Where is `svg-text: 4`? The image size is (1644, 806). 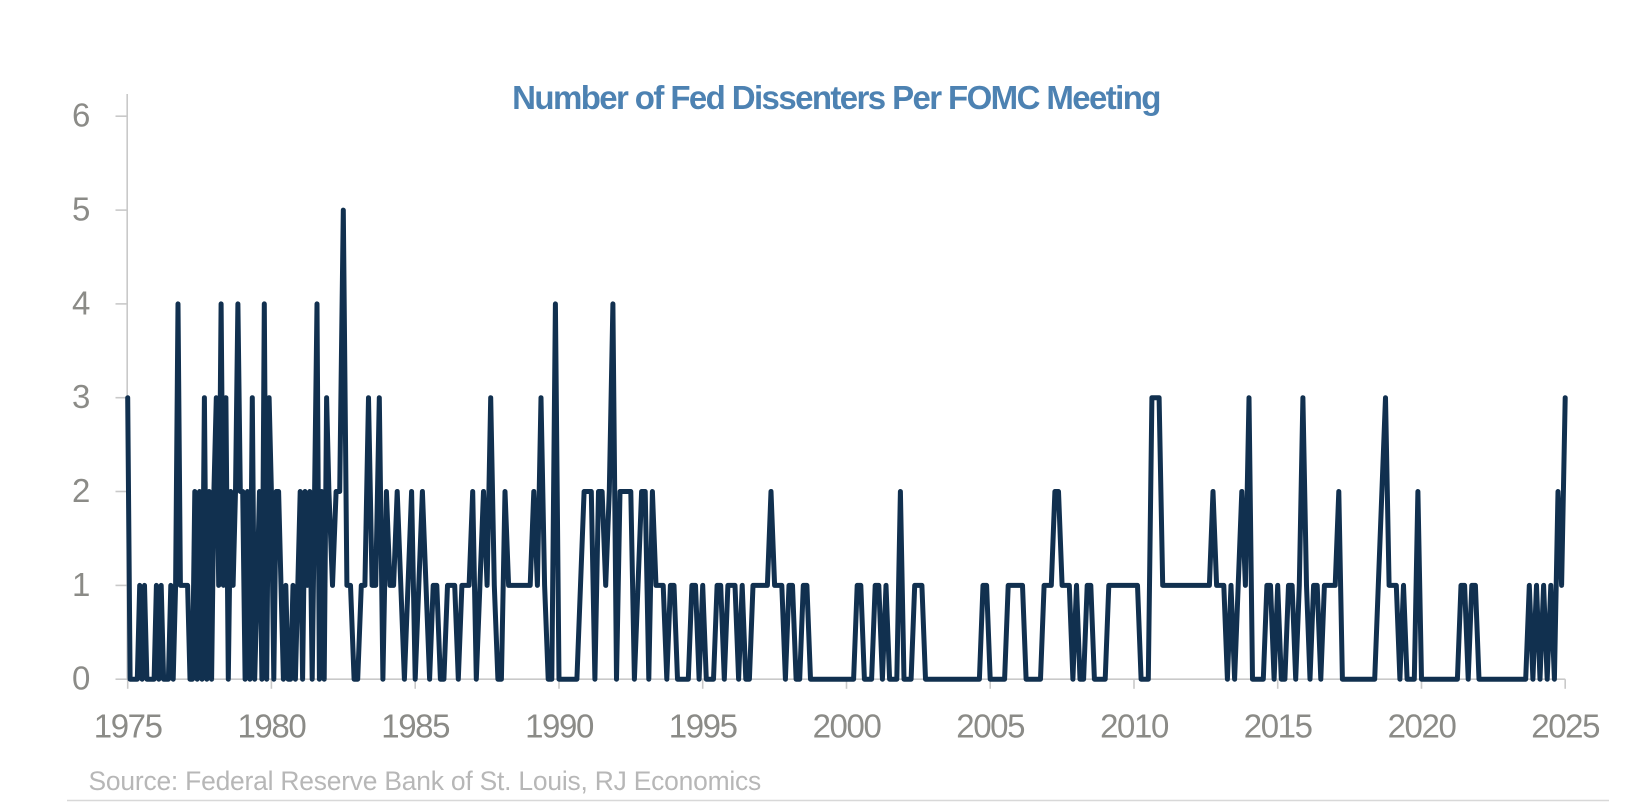 svg-text: 4 is located at coordinates (81, 302).